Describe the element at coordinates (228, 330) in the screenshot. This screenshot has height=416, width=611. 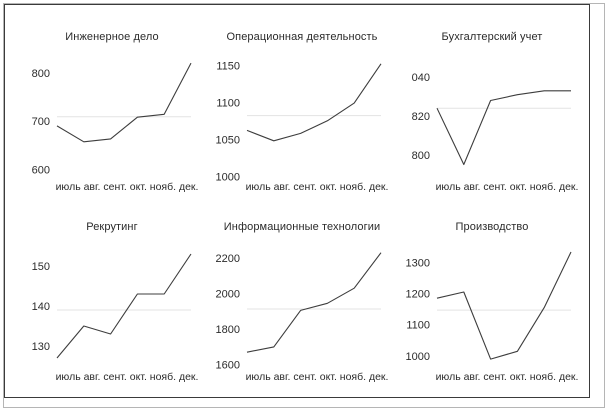
I see `y-tick-label: 1800` at that location.